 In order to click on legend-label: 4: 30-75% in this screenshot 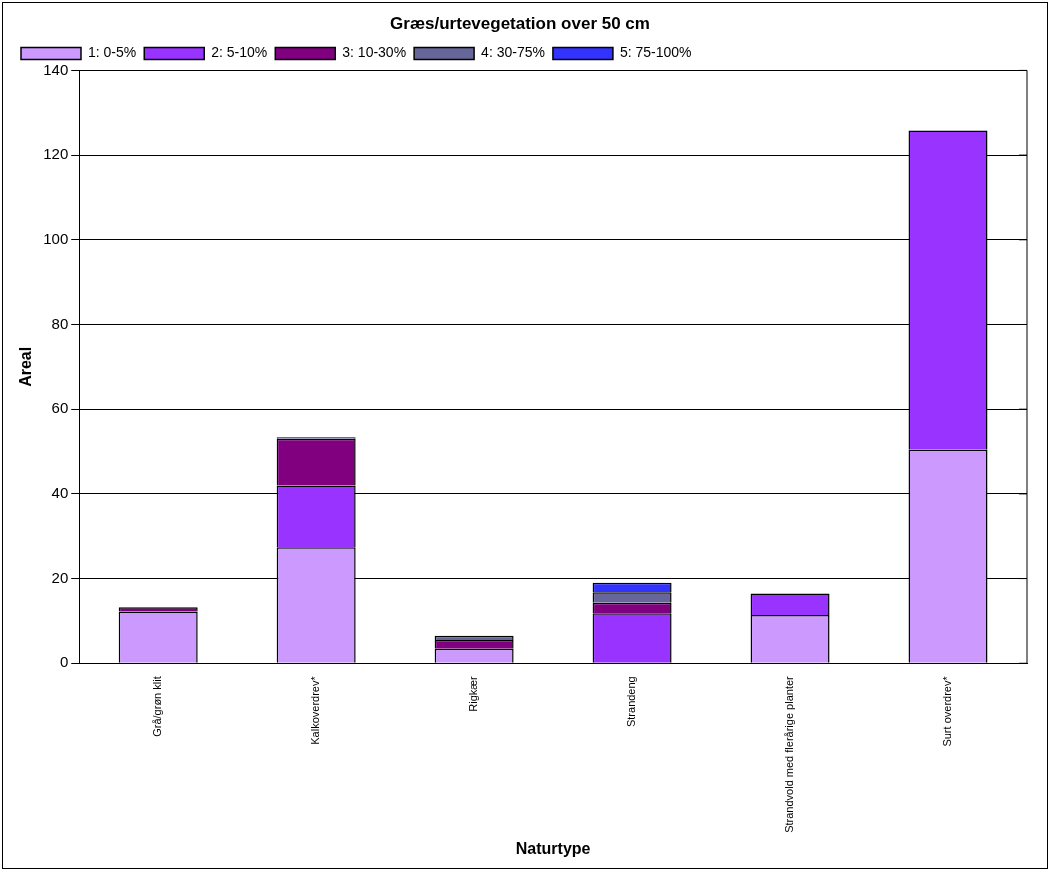, I will do `click(513, 52)`.